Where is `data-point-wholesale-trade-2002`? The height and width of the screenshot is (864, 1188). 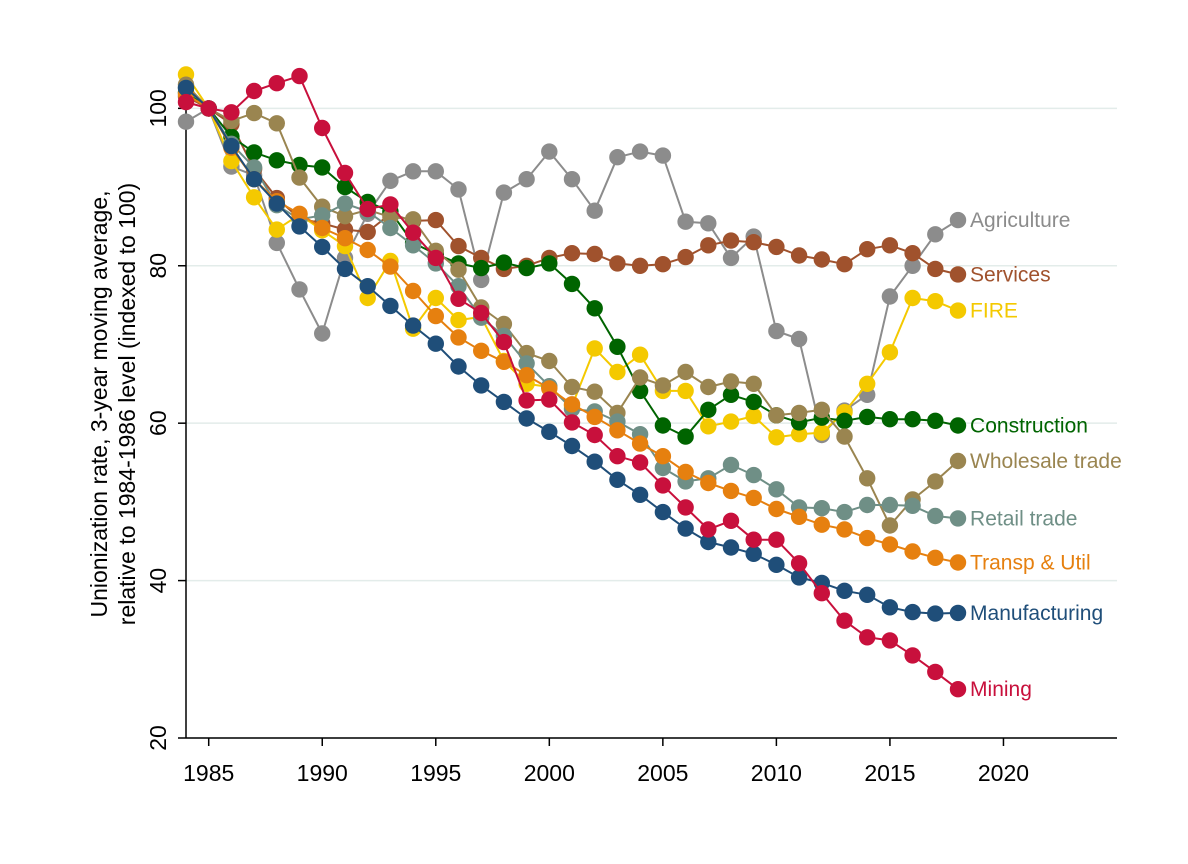
data-point-wholesale-trade-2002 is located at coordinates (594, 391).